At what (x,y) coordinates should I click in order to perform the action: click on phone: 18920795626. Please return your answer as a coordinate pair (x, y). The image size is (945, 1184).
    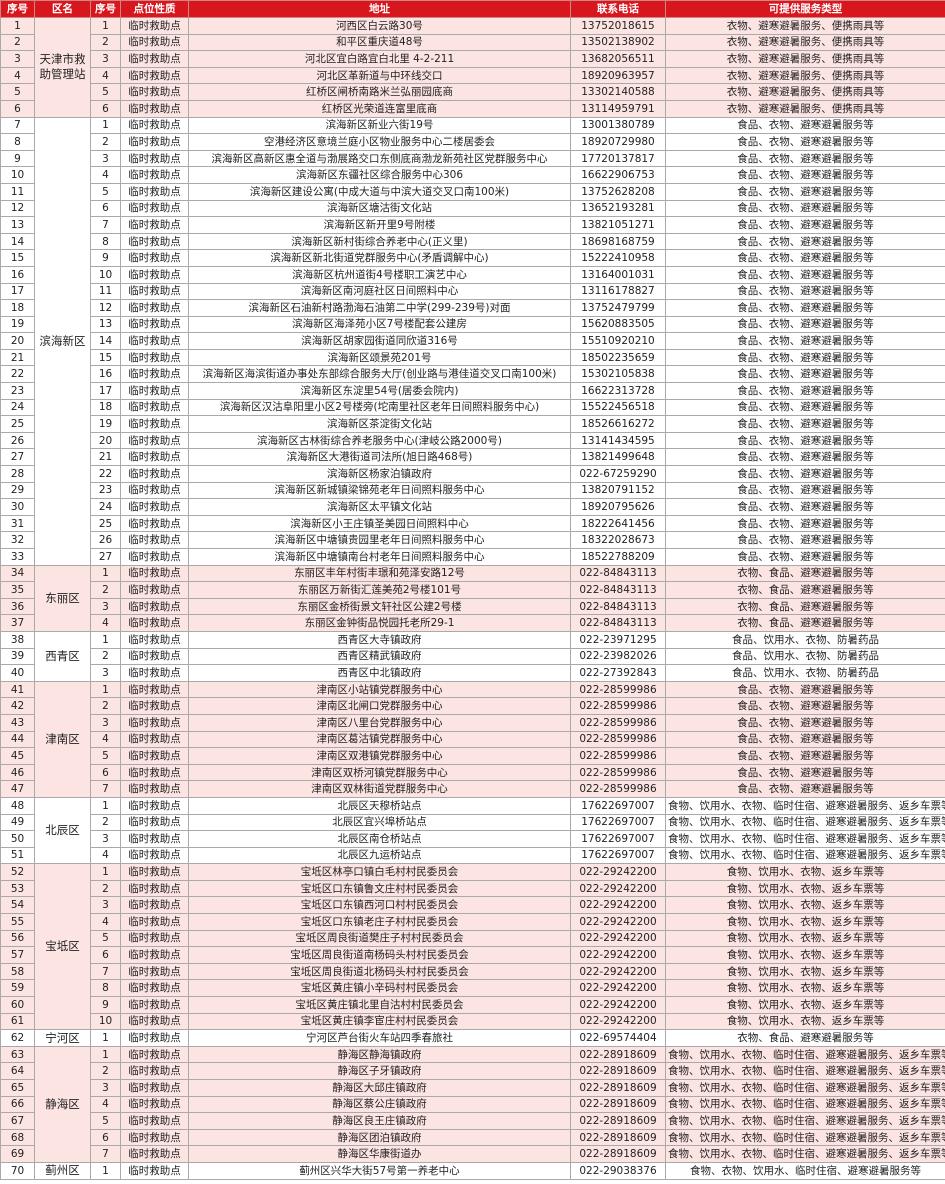
    Looking at the image, I should click on (618, 507).